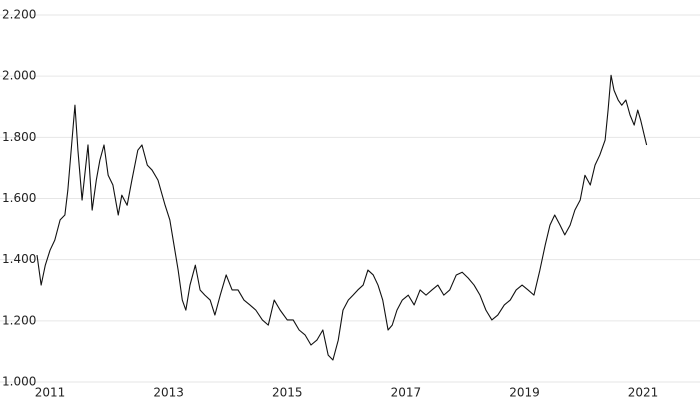 The height and width of the screenshot is (400, 700). Describe the element at coordinates (524, 393) in the screenshot. I see `x-tick-label: 2019` at that location.